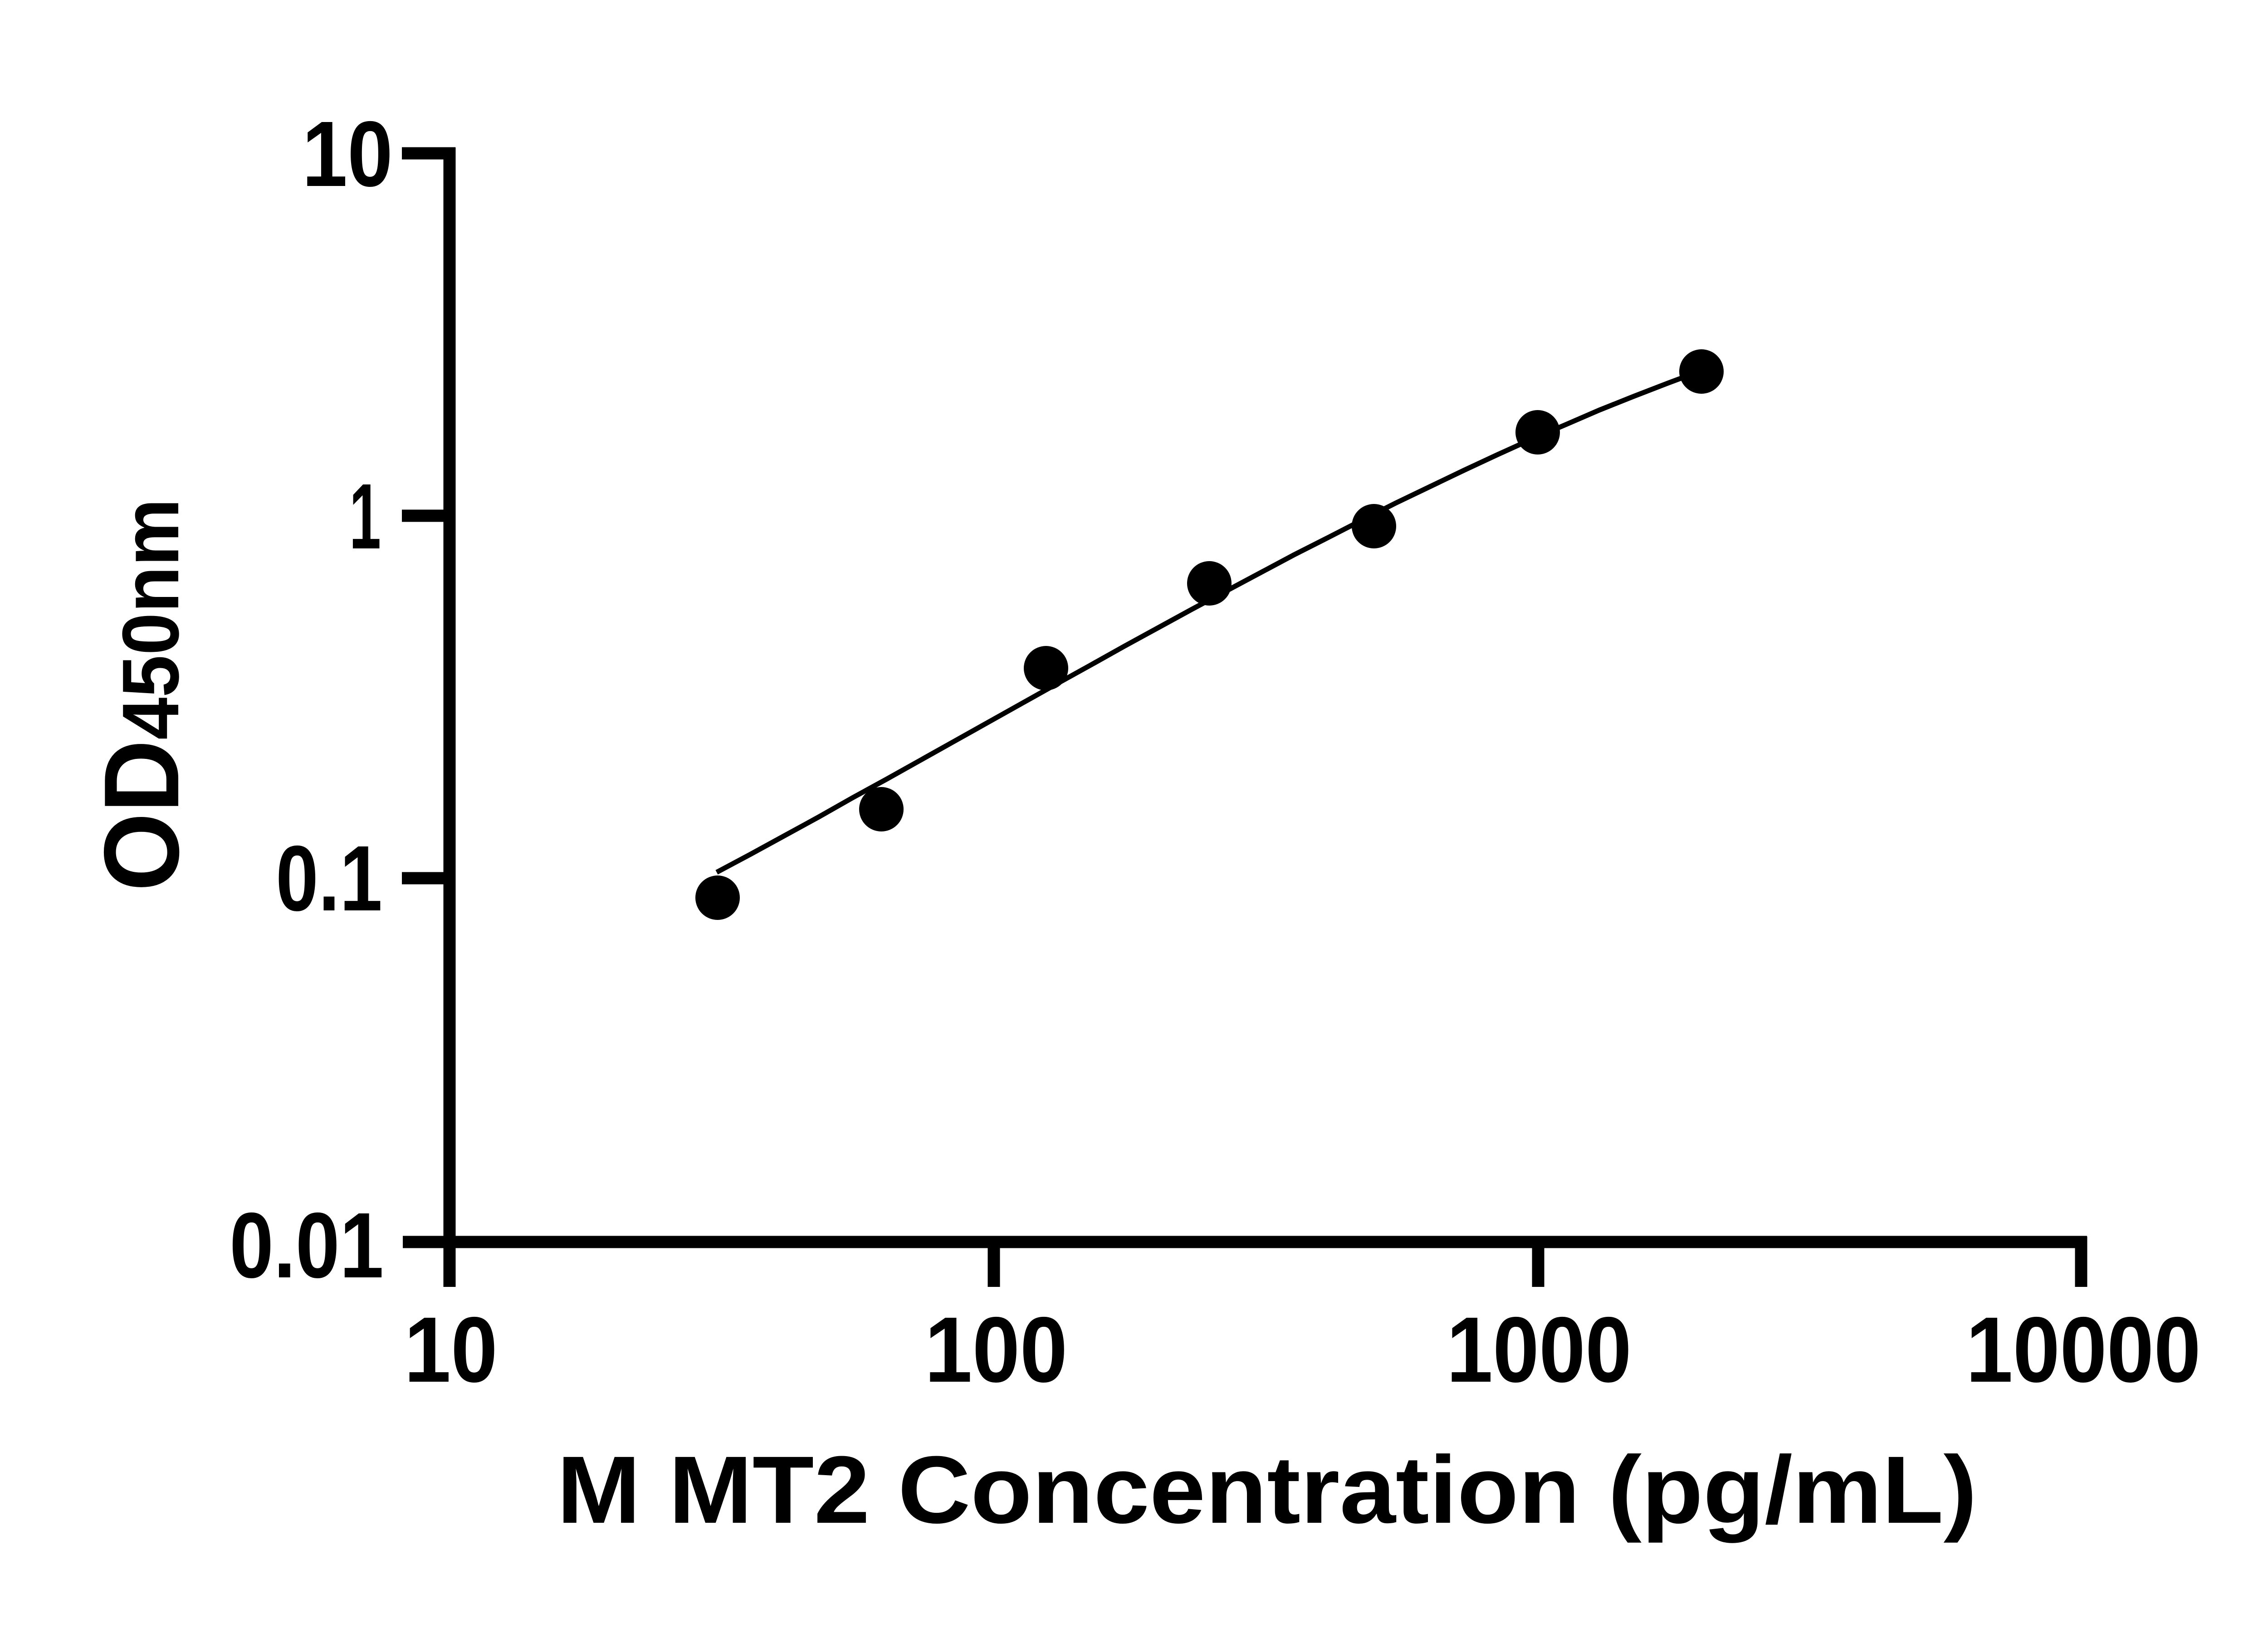 The image size is (2268, 1633). Describe the element at coordinates (1540, 1350) in the screenshot. I see `svg-text: 1000` at that location.